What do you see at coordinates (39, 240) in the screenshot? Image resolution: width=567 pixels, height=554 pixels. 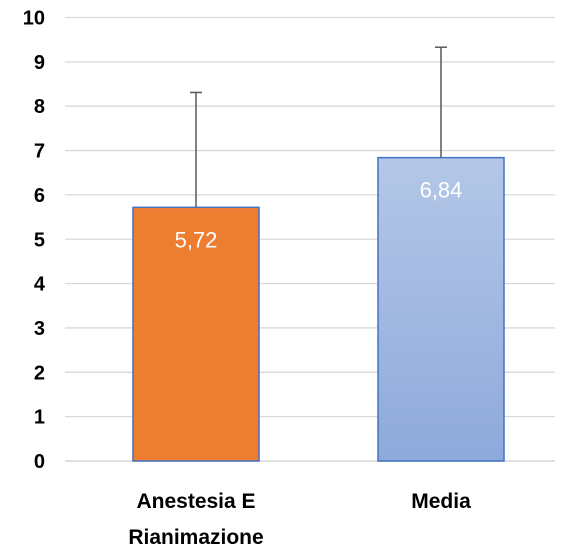 I see `y-tick-label: 5` at bounding box center [39, 240].